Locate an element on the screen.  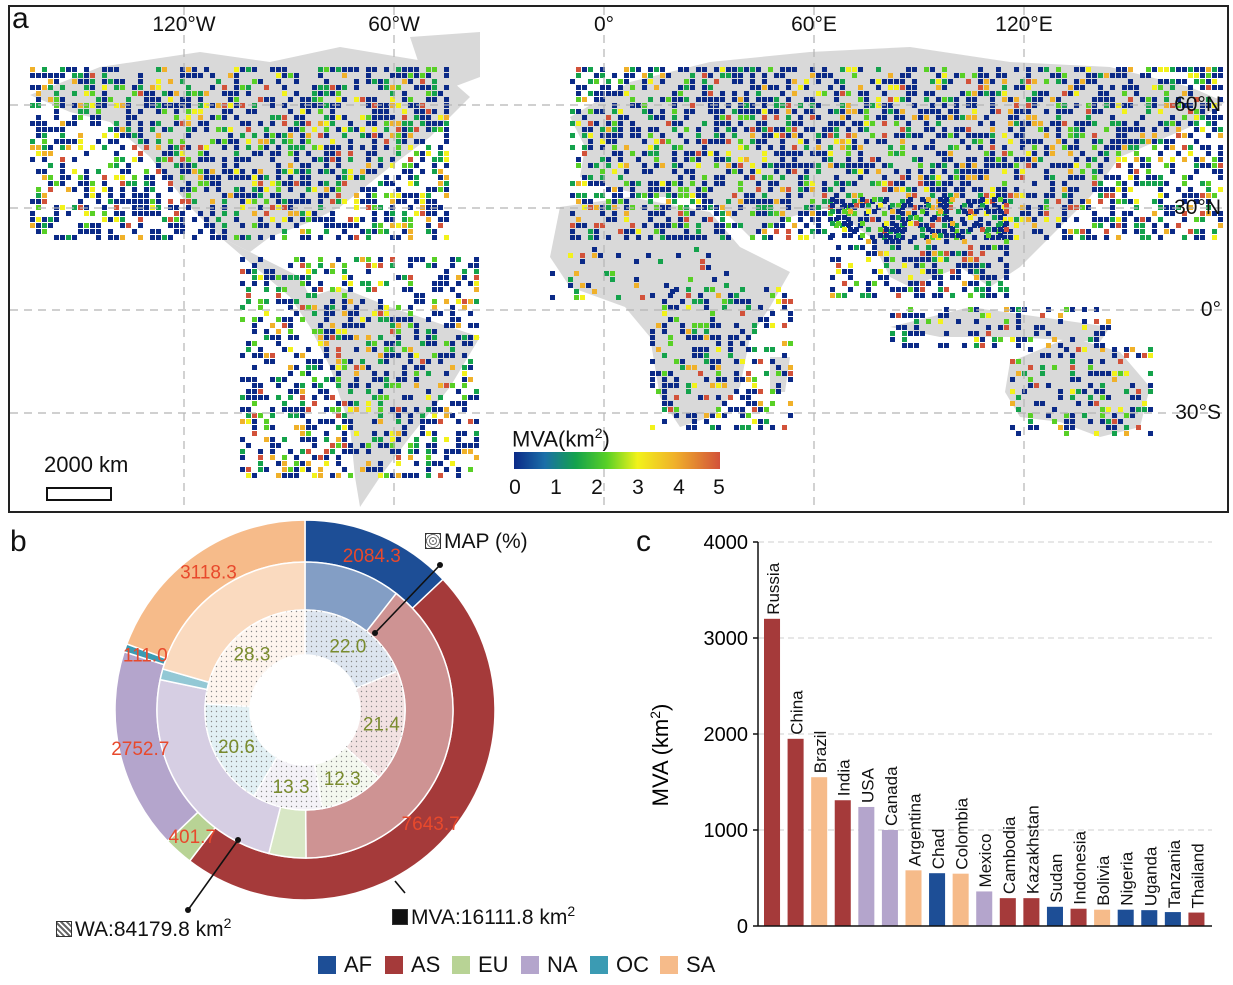
legend-item-oc: OC is located at coordinates (619, 965).